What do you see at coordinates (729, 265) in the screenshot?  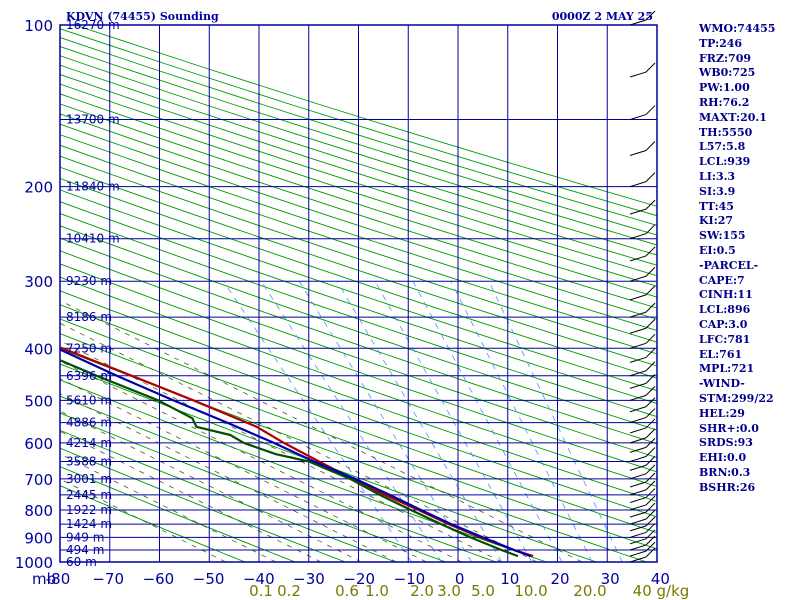 I see `index-line: -PARCEL-` at bounding box center [729, 265].